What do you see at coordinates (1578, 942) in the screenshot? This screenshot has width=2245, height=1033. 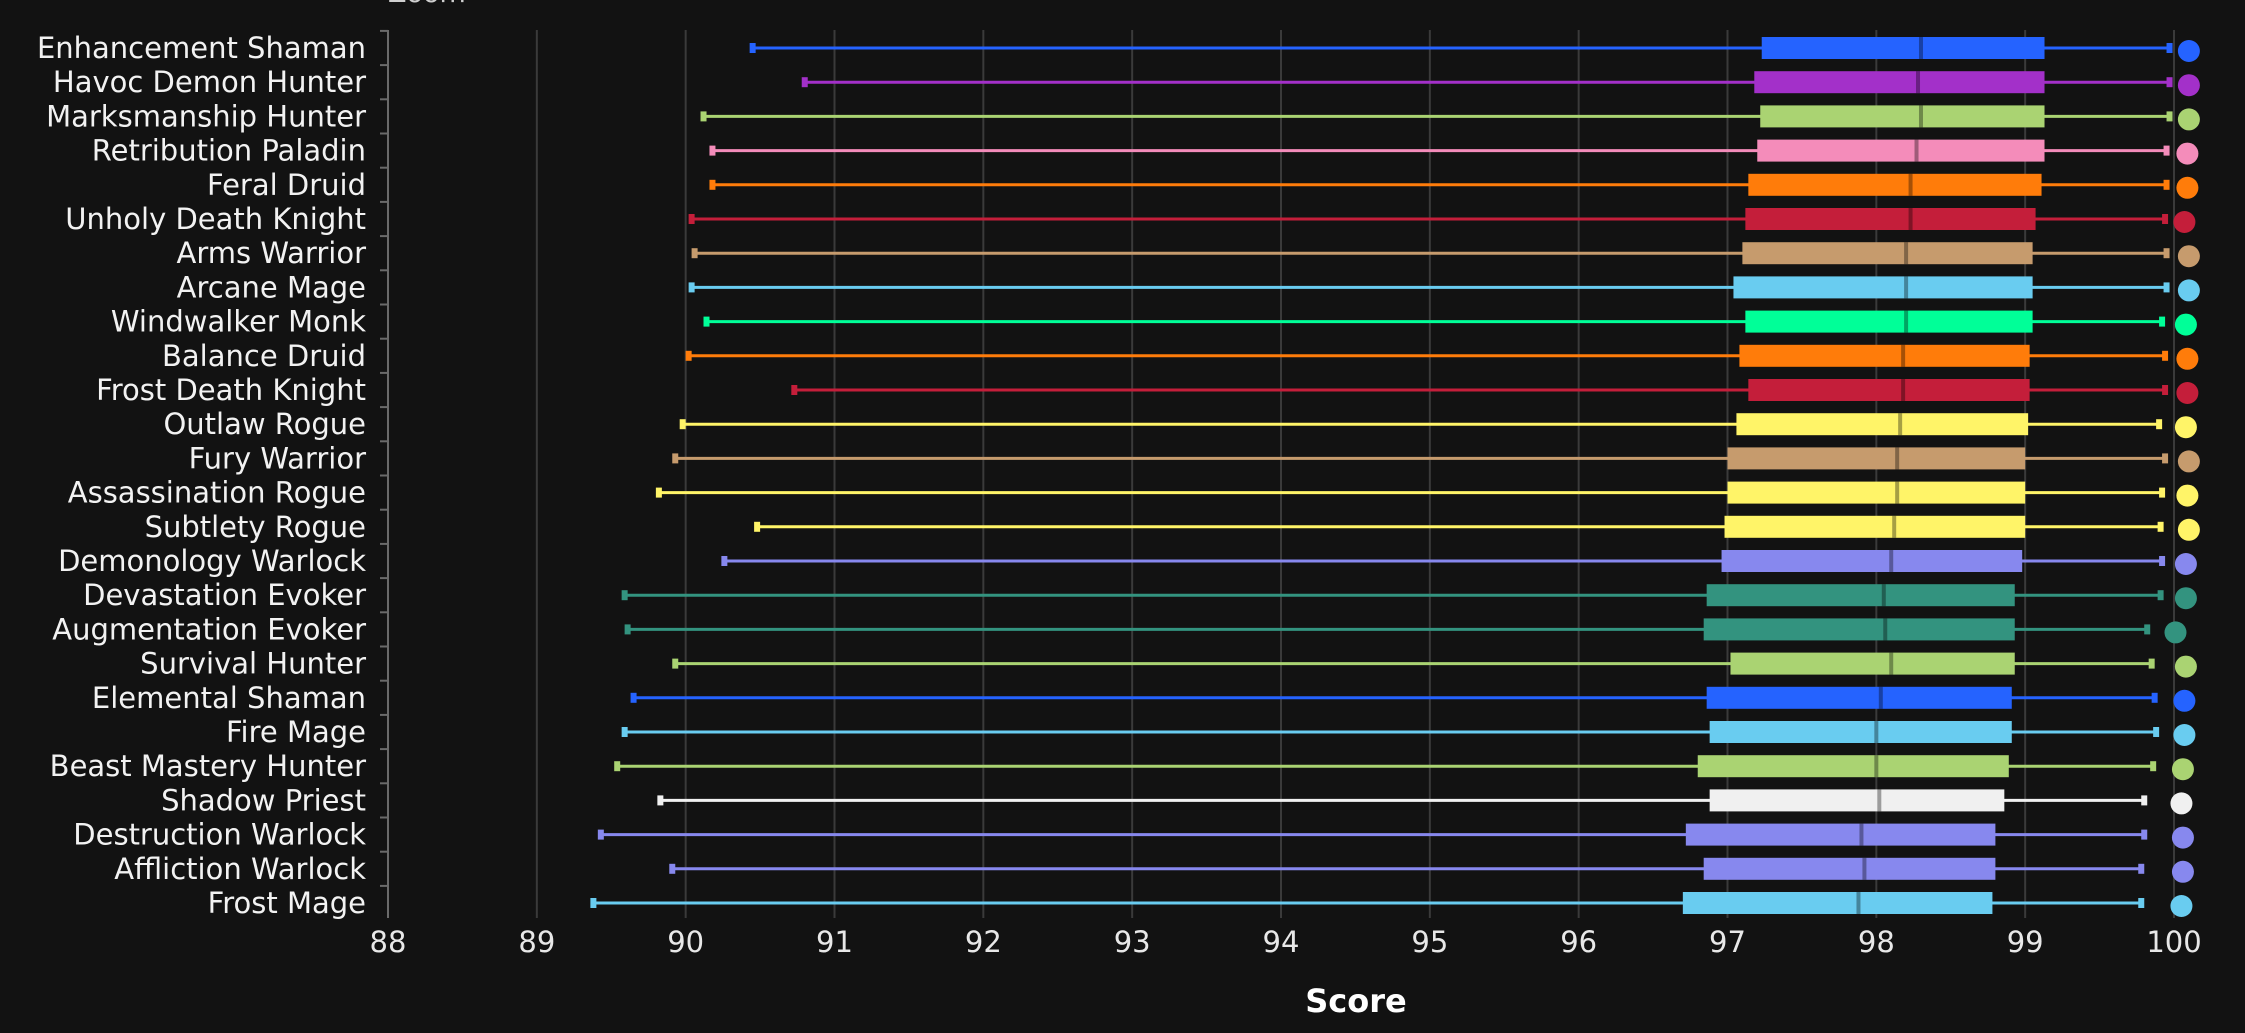 I see `x-tick-label: 96` at bounding box center [1578, 942].